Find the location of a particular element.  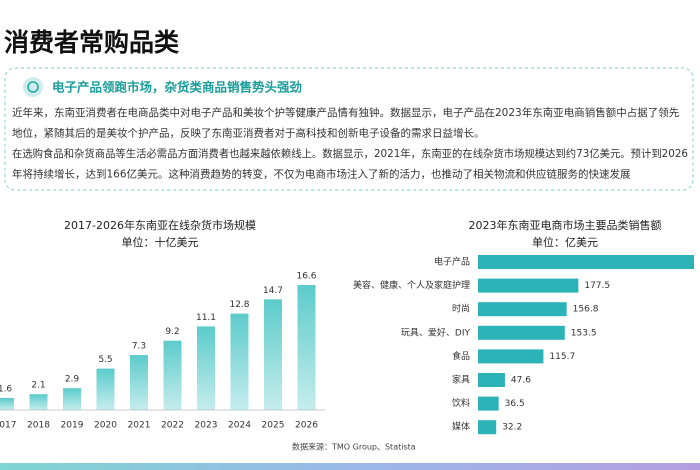

callout-icon-mark is located at coordinates (33, 87).